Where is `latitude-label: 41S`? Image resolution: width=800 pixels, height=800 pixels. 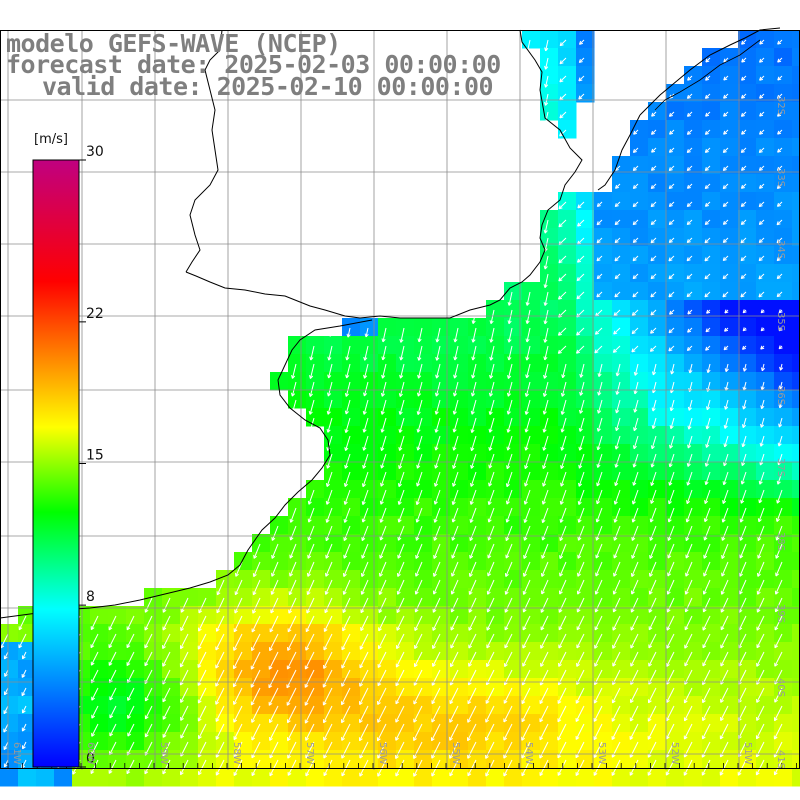 latitude-label: 41S is located at coordinates (780, 759).